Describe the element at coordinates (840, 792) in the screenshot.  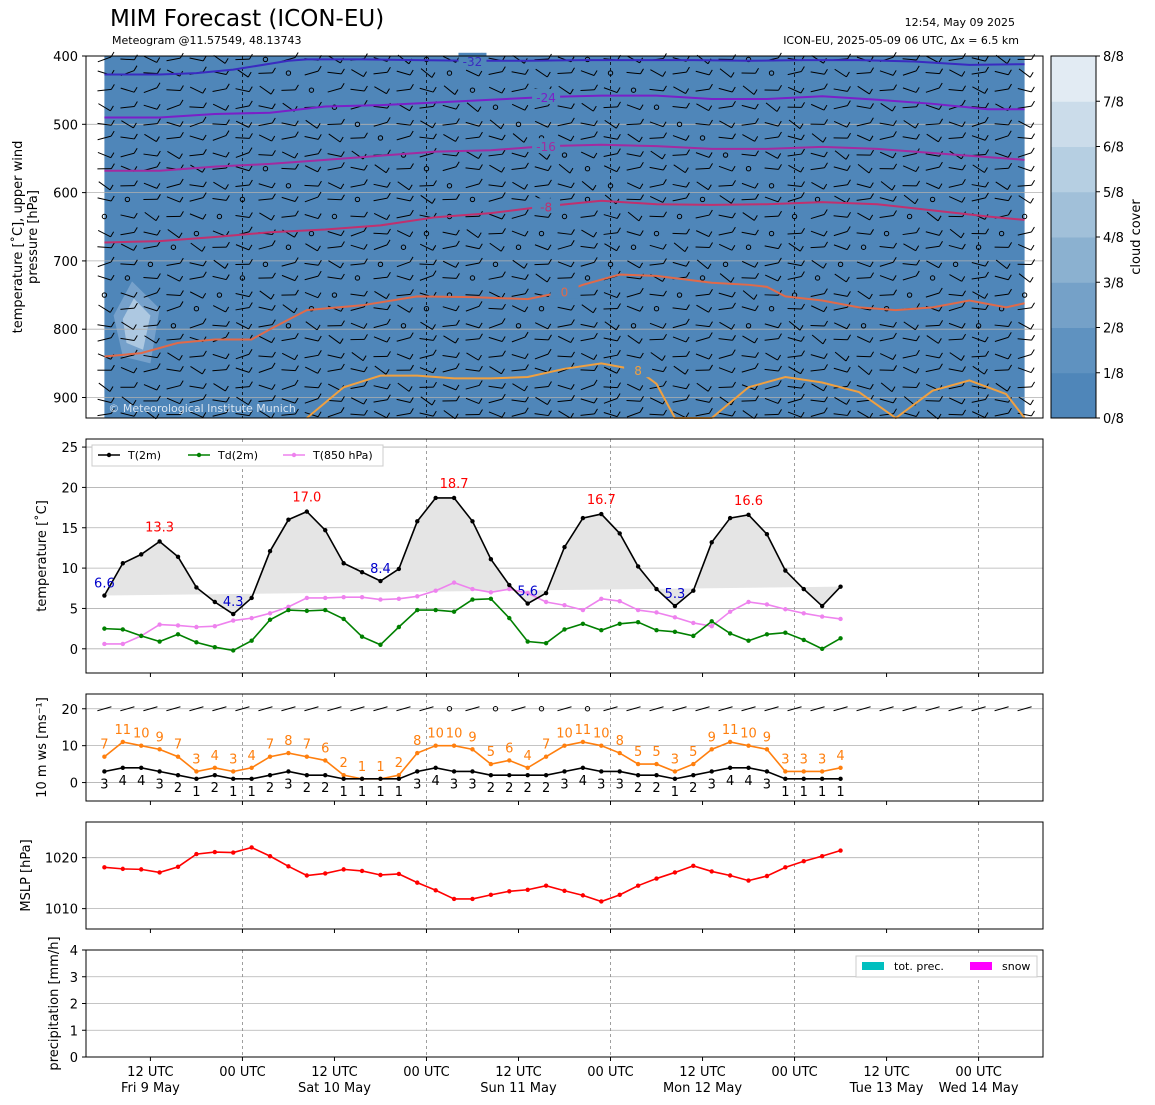
I see `mean-wind-value-label: 1` at that location.